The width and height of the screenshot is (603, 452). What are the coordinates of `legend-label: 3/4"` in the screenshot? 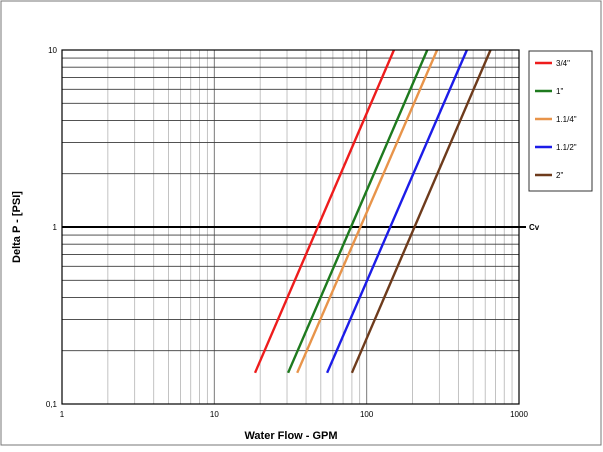 It's located at (563, 63).